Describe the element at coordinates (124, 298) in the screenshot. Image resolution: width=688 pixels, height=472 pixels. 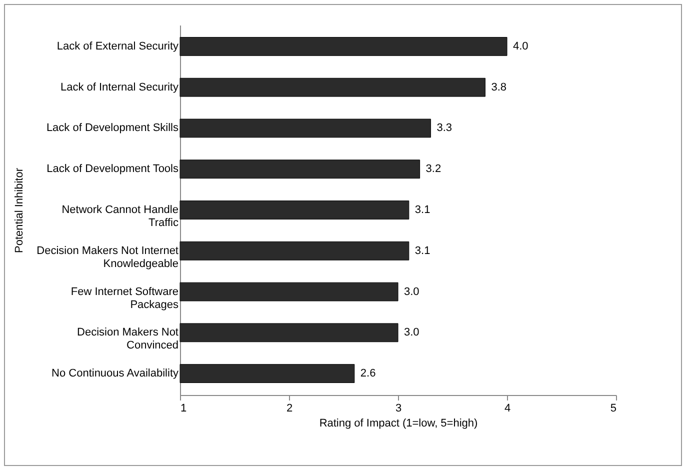
I see `y-tick-label: Few Internet Software Packages` at that location.